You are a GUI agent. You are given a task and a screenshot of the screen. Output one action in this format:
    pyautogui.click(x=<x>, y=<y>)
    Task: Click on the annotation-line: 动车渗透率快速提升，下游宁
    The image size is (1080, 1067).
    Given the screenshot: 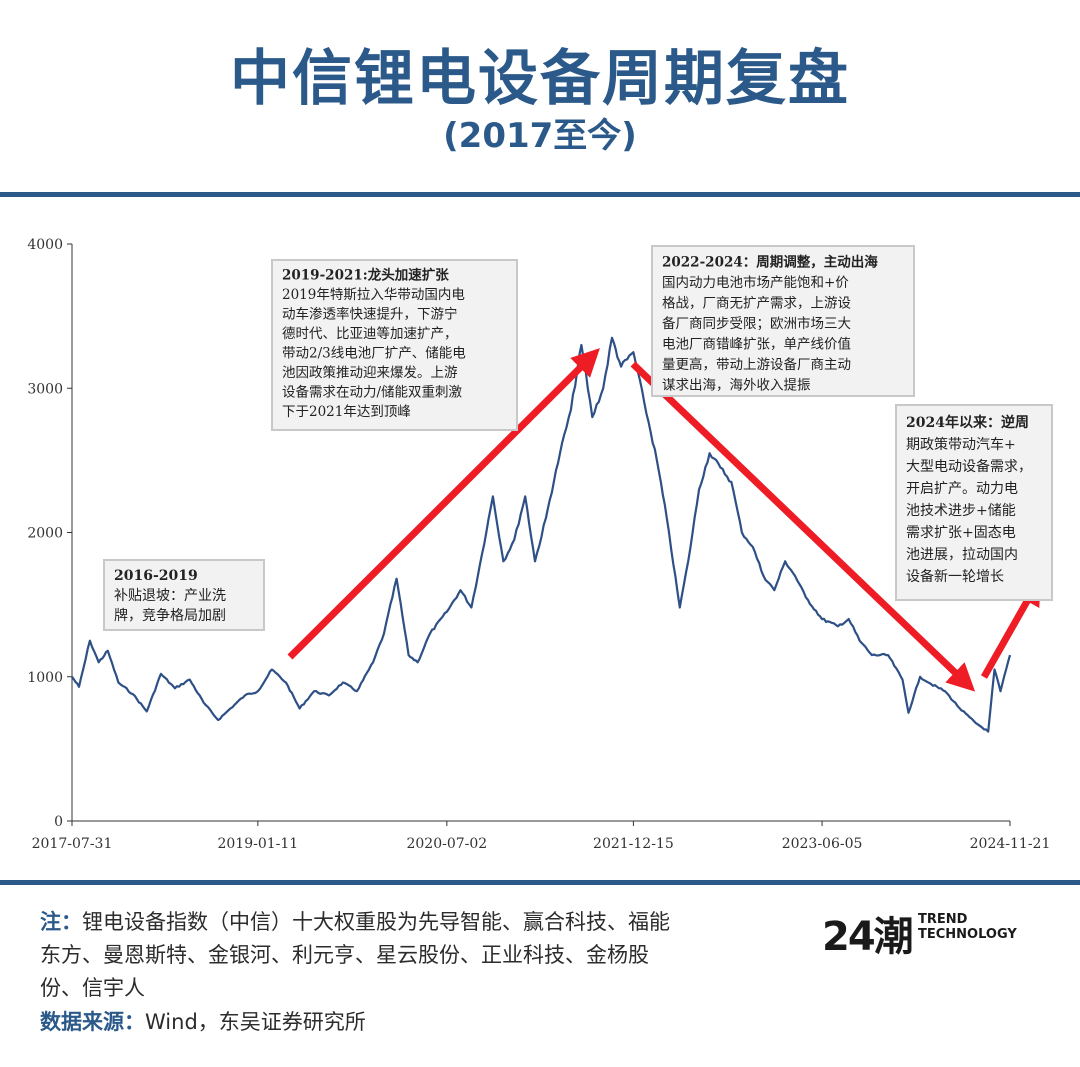 What is the action you would take?
    pyautogui.click(x=370, y=314)
    